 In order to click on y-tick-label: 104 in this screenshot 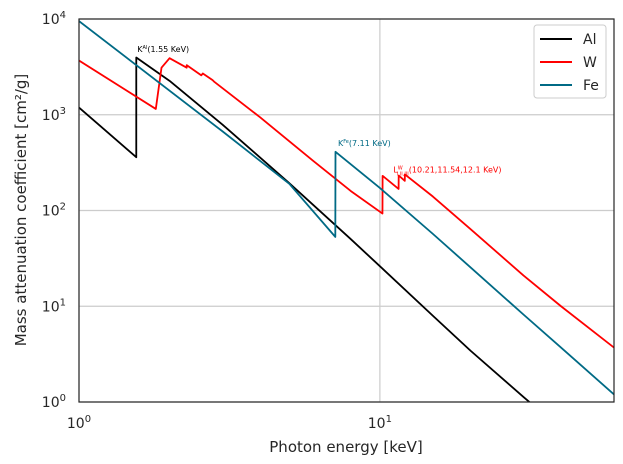, I will do `click(54, 19)`.